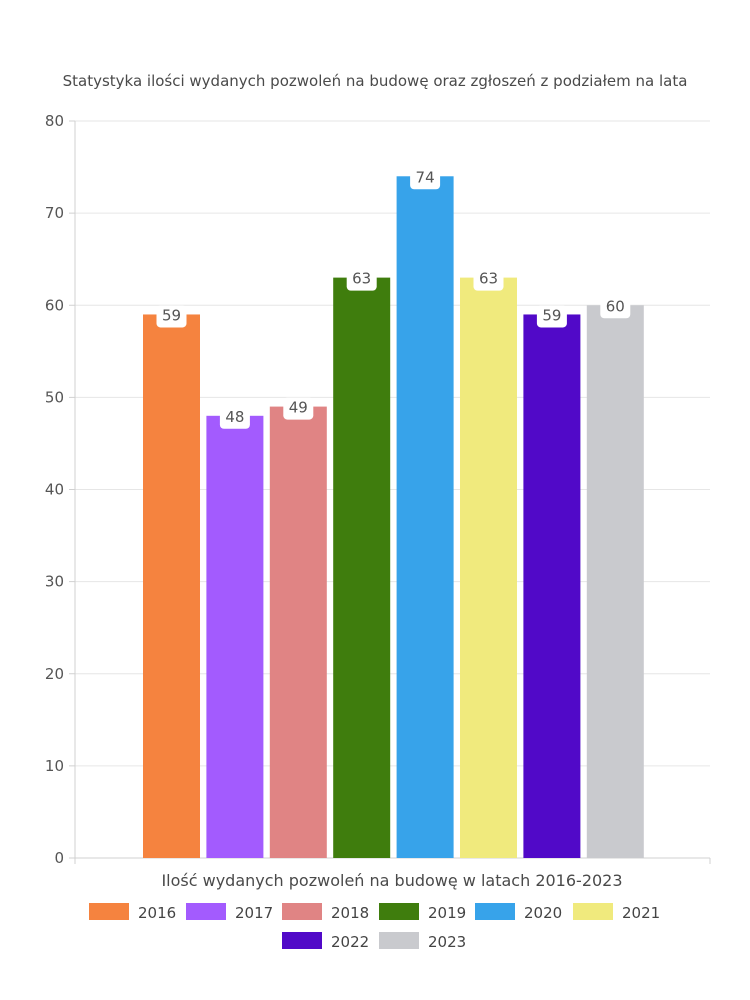  What do you see at coordinates (325, 941) in the screenshot?
I see `legend-item-2022: 2022` at bounding box center [325, 941].